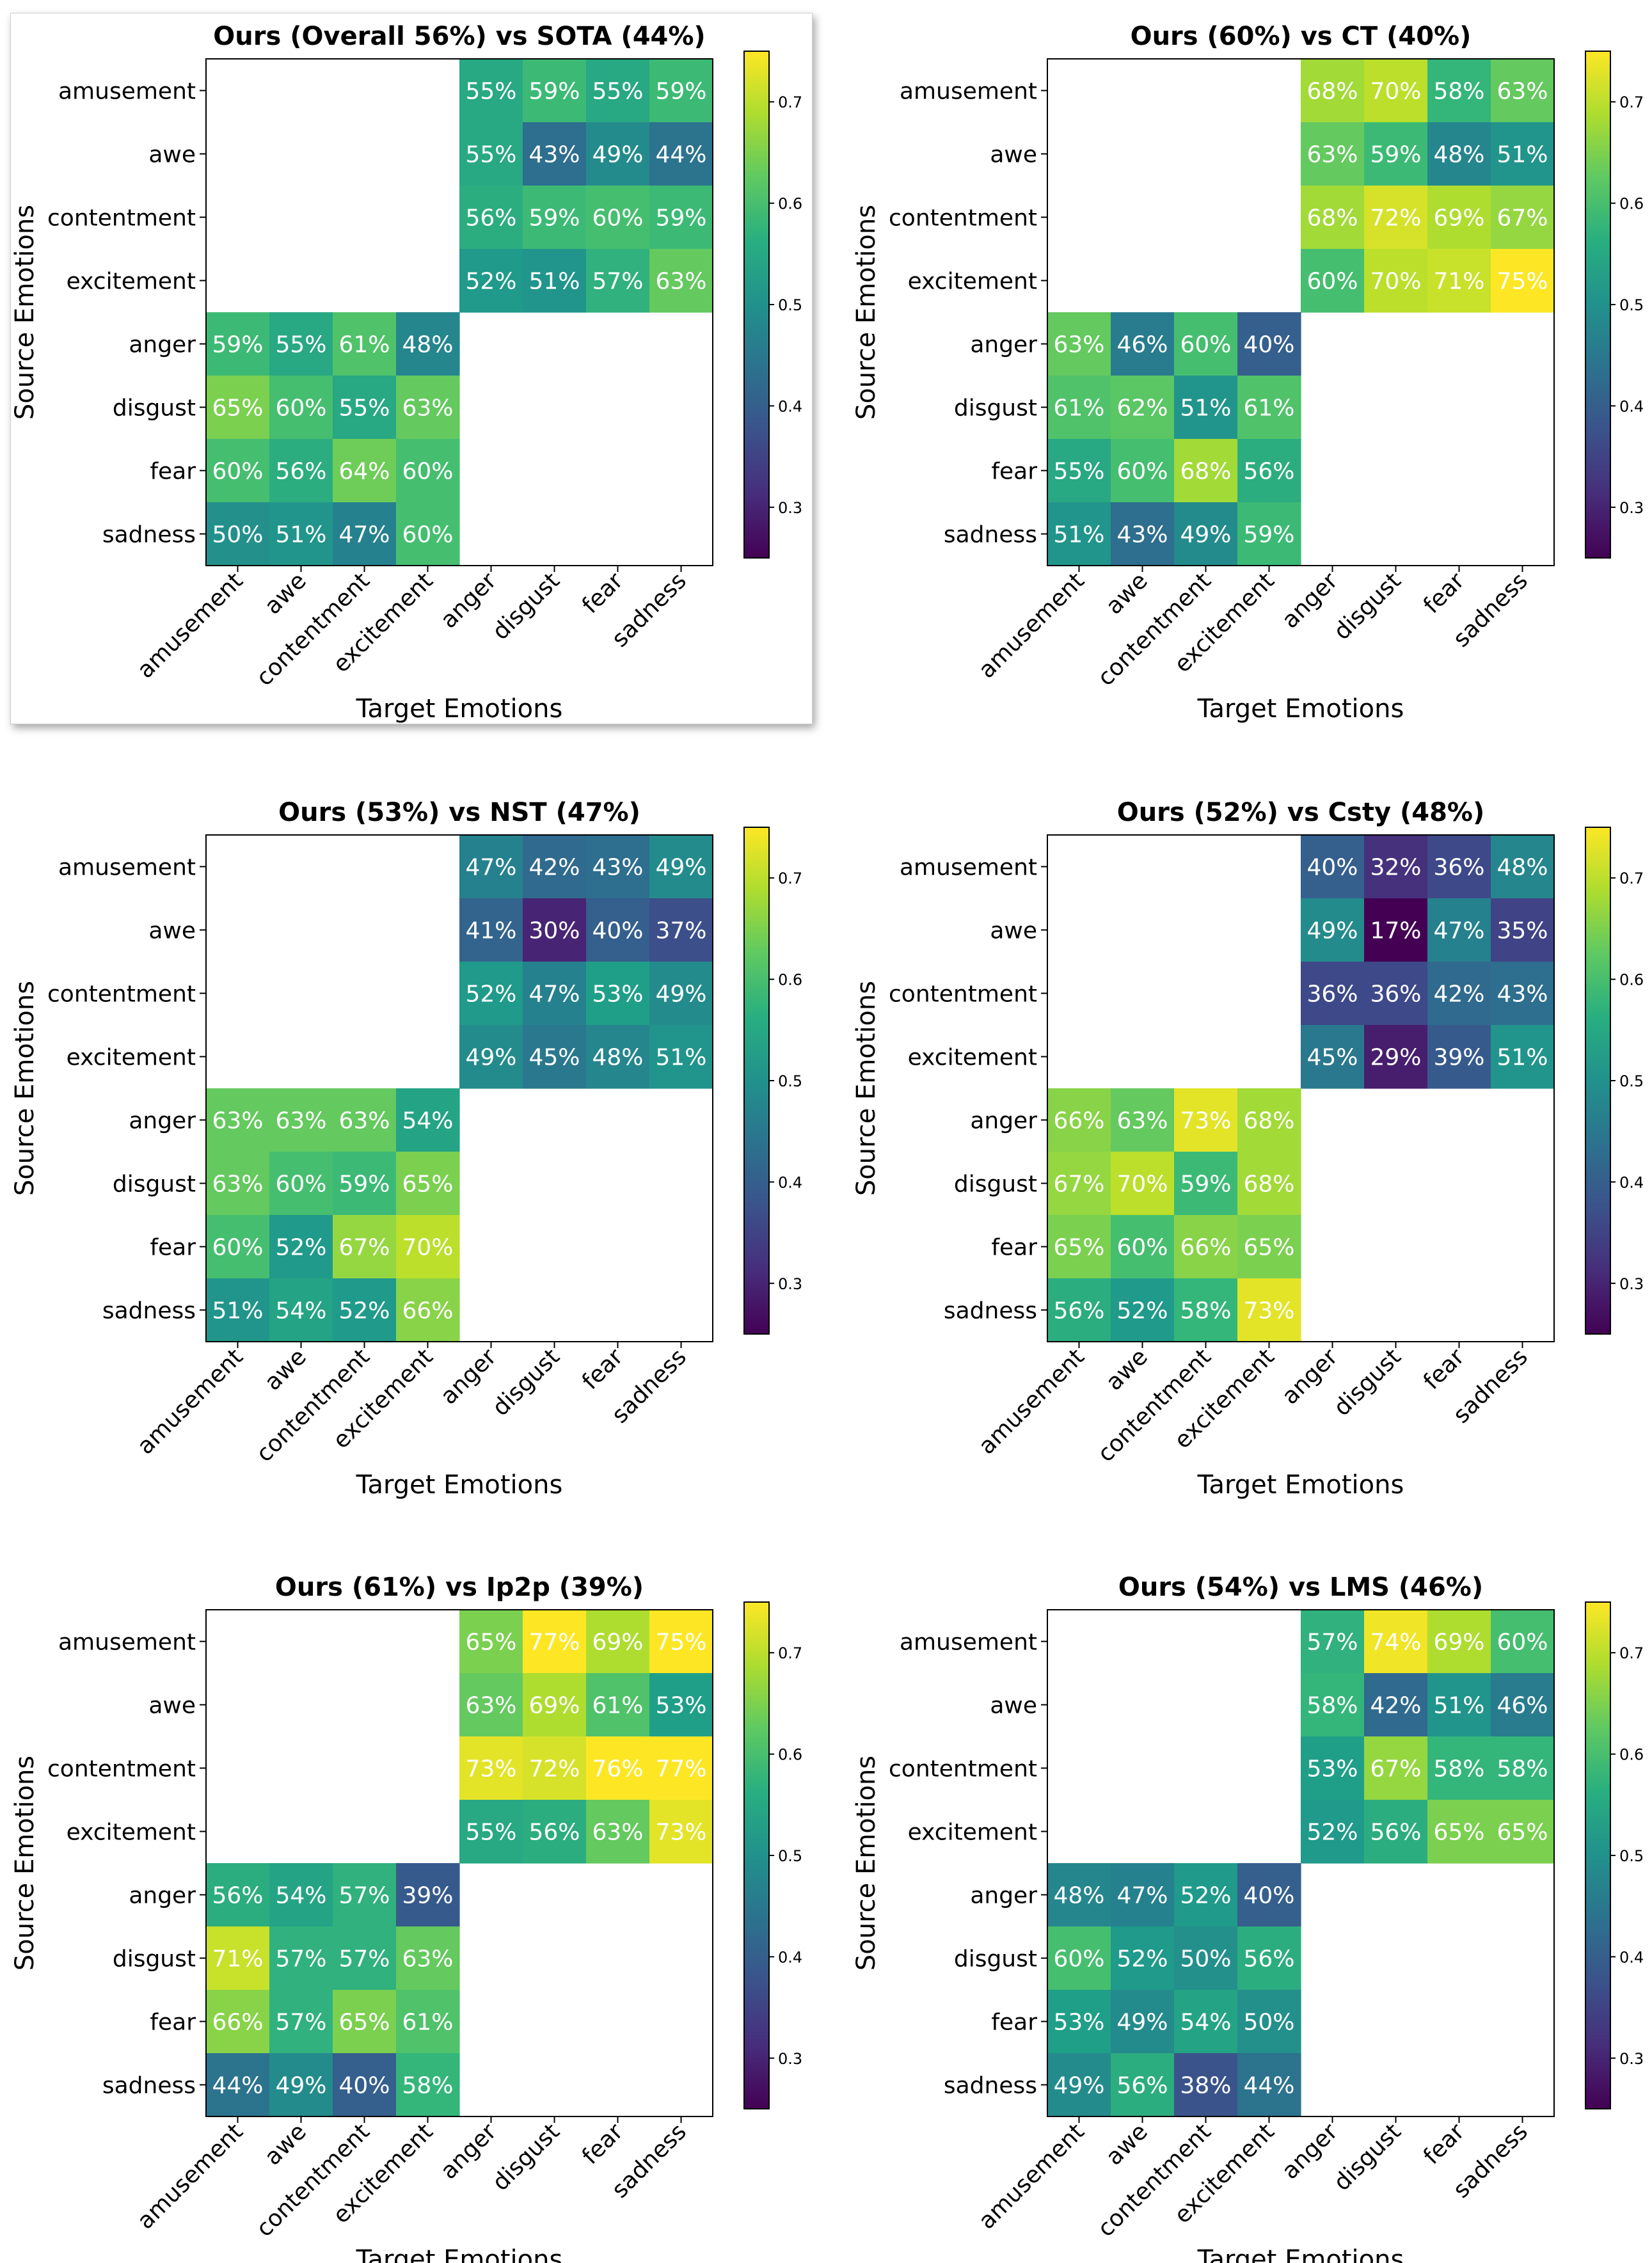 This screenshot has width=1652, height=2263. What do you see at coordinates (1332, 1058) in the screenshot?
I see `cell-label: 45%` at bounding box center [1332, 1058].